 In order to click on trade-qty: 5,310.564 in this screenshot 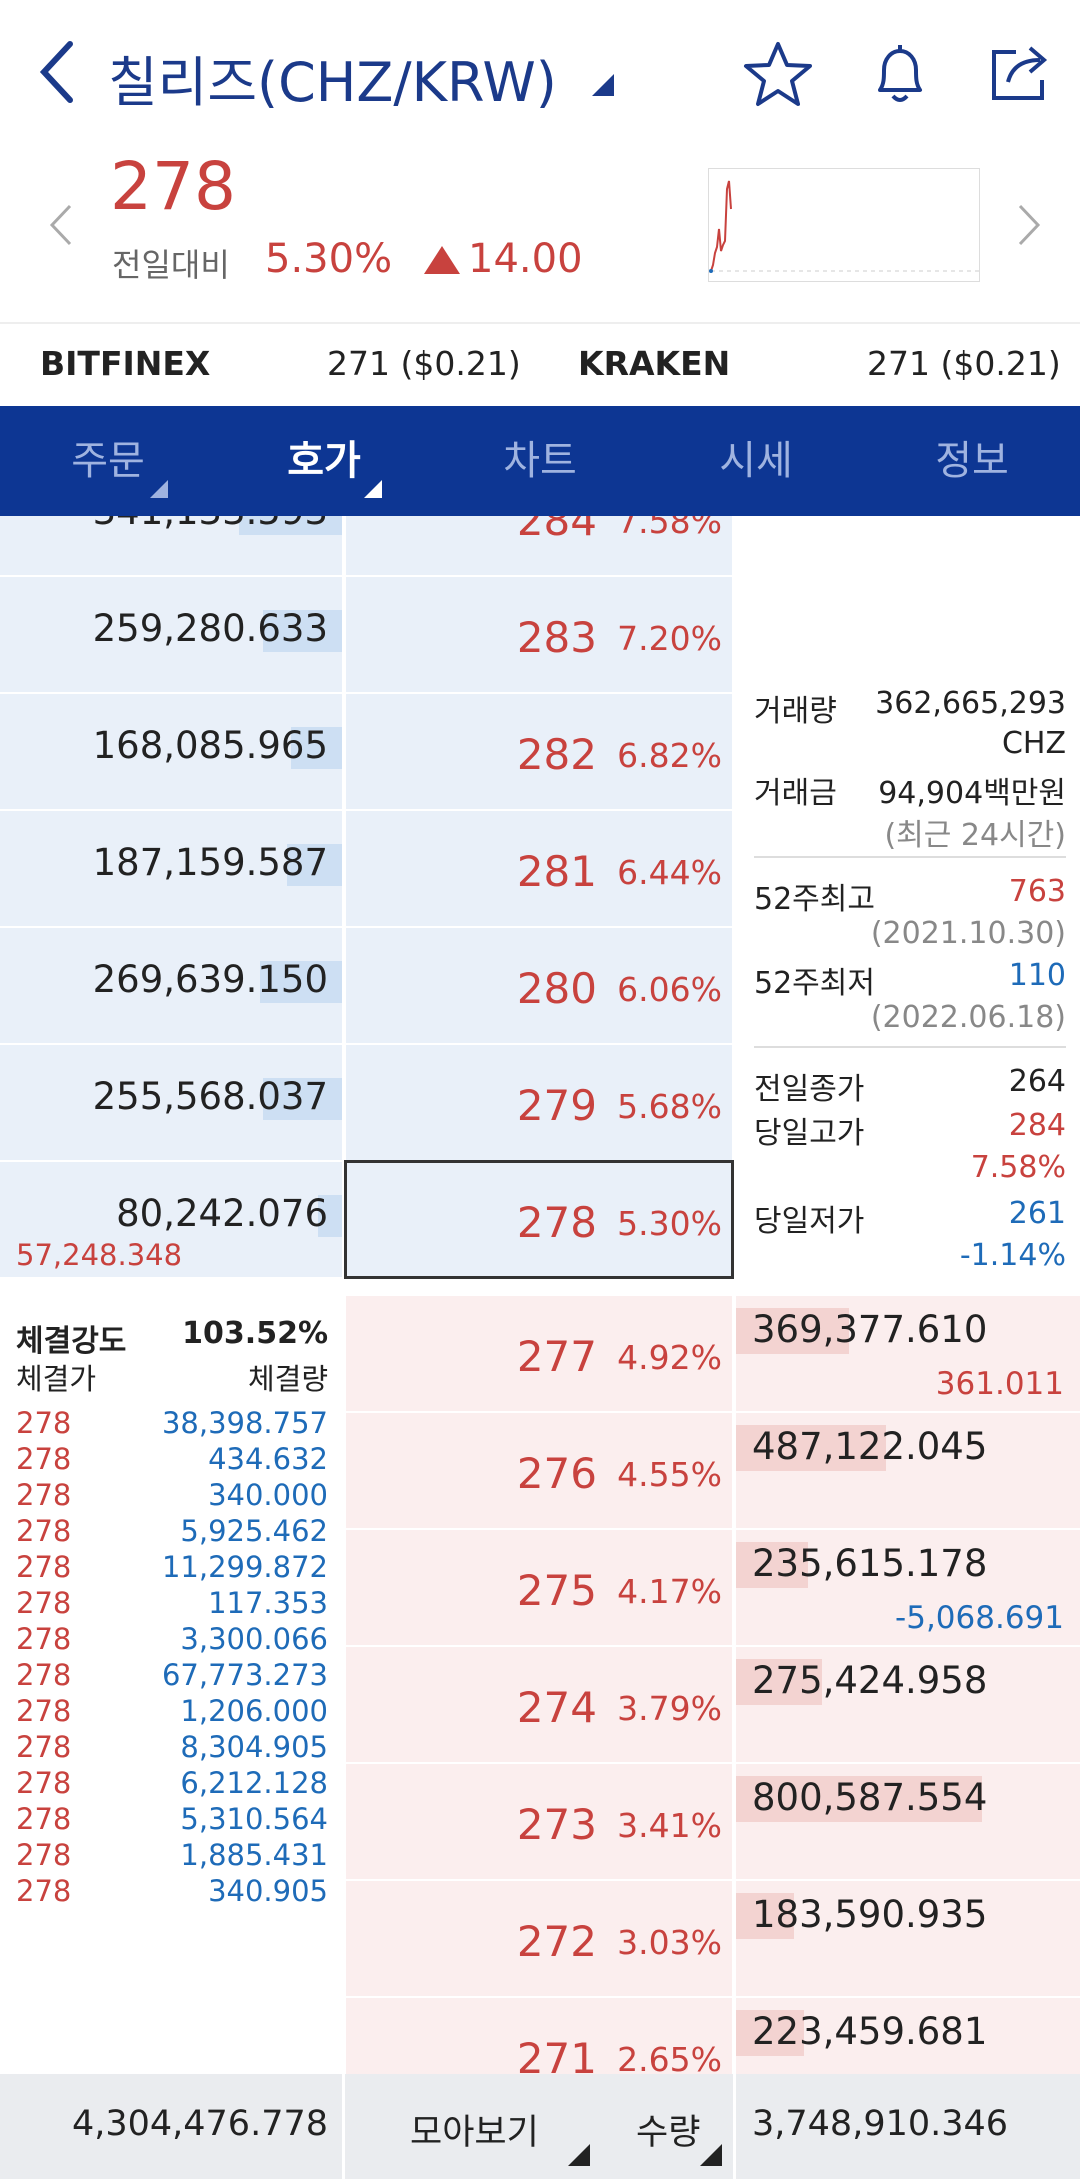, I will do `click(254, 1819)`.